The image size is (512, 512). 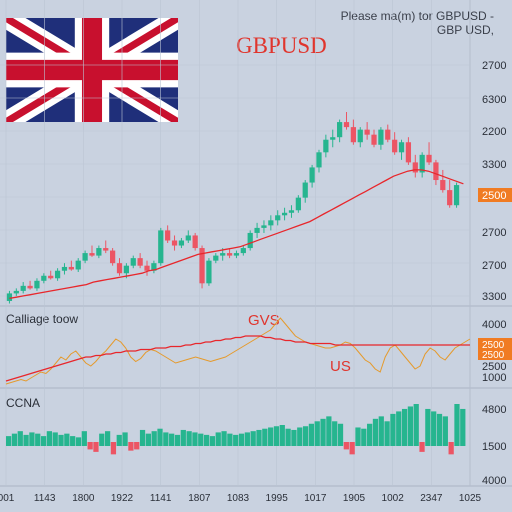 I want to click on annotation-gvs: GVS, so click(x=264, y=320).